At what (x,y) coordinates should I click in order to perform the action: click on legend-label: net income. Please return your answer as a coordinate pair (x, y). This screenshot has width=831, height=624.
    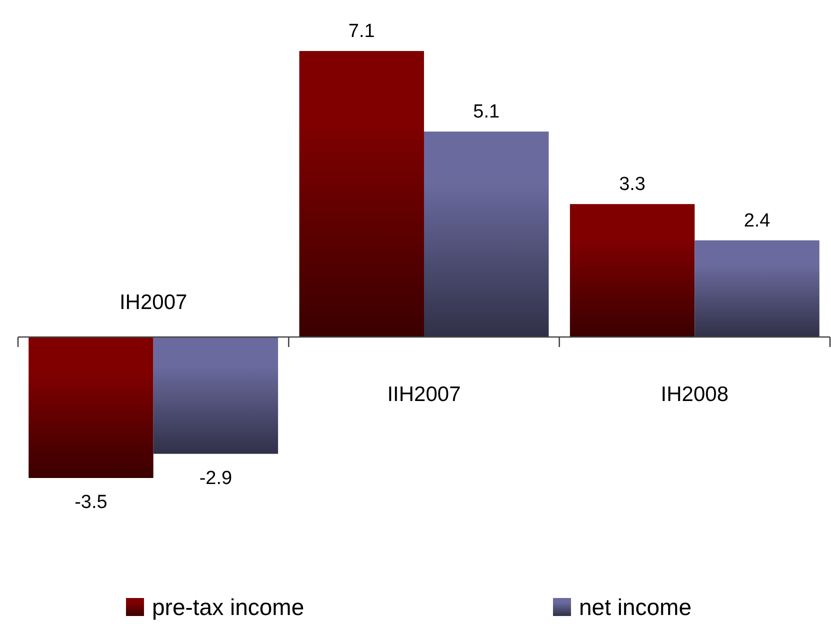
    Looking at the image, I should click on (635, 607).